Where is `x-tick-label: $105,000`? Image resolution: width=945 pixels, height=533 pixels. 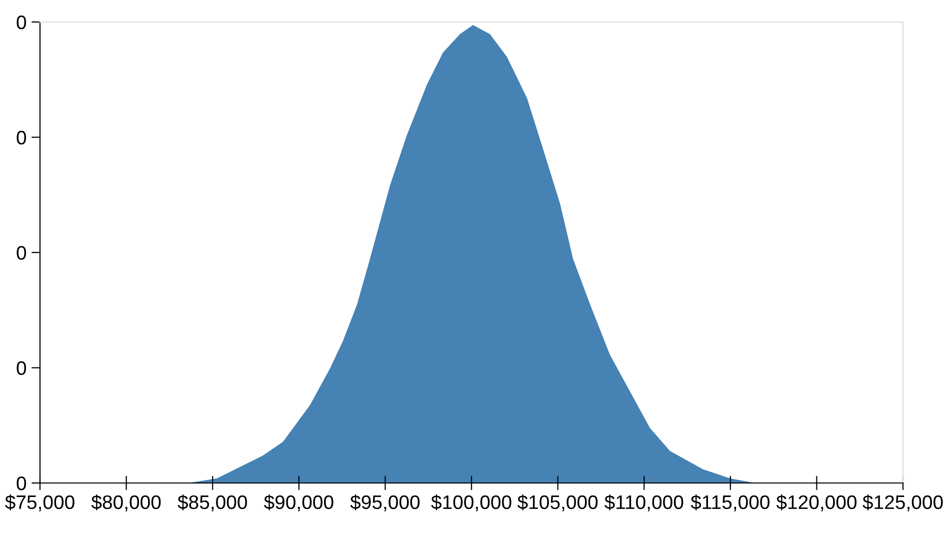 x-tick-label: $105,000 is located at coordinates (557, 503).